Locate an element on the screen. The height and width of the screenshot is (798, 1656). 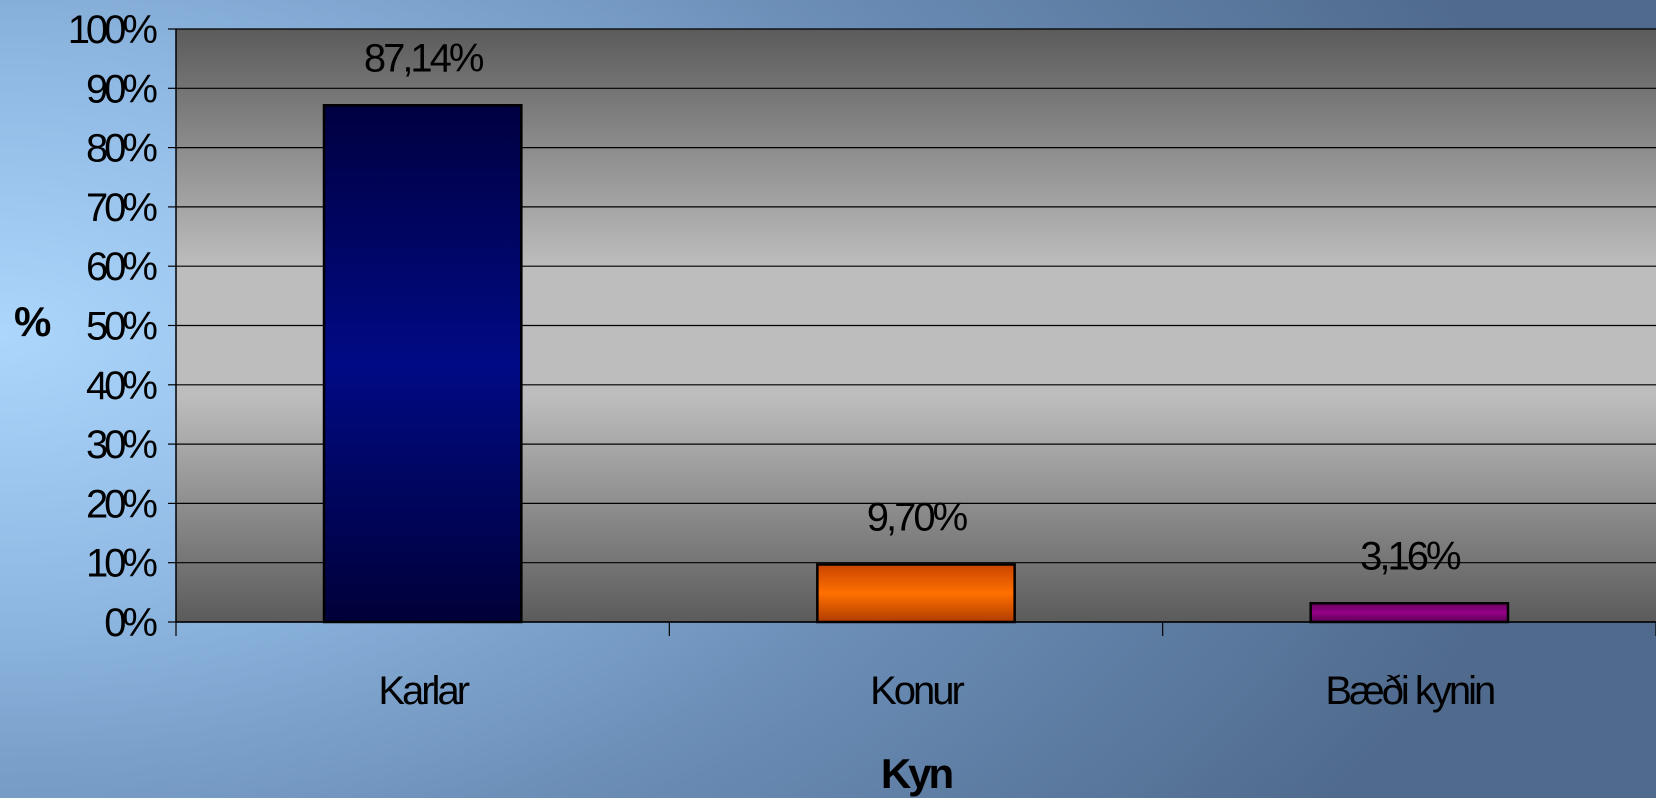
y-axis: 0% 10% 20% 30% 40% 50% 60% 70% 80% 90% 100% is located at coordinates (122, 326).